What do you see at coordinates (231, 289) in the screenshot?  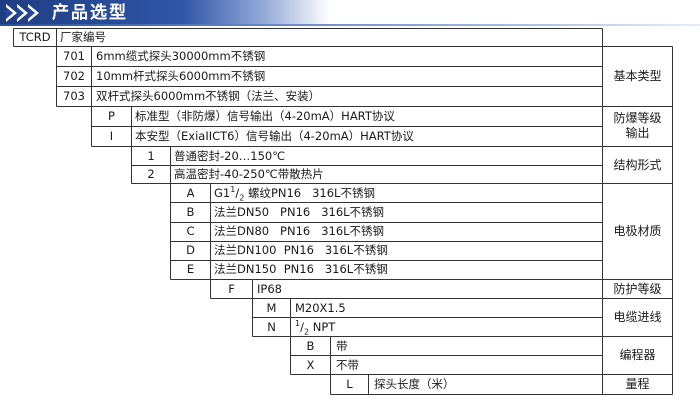 I see `option-code: F` at bounding box center [231, 289].